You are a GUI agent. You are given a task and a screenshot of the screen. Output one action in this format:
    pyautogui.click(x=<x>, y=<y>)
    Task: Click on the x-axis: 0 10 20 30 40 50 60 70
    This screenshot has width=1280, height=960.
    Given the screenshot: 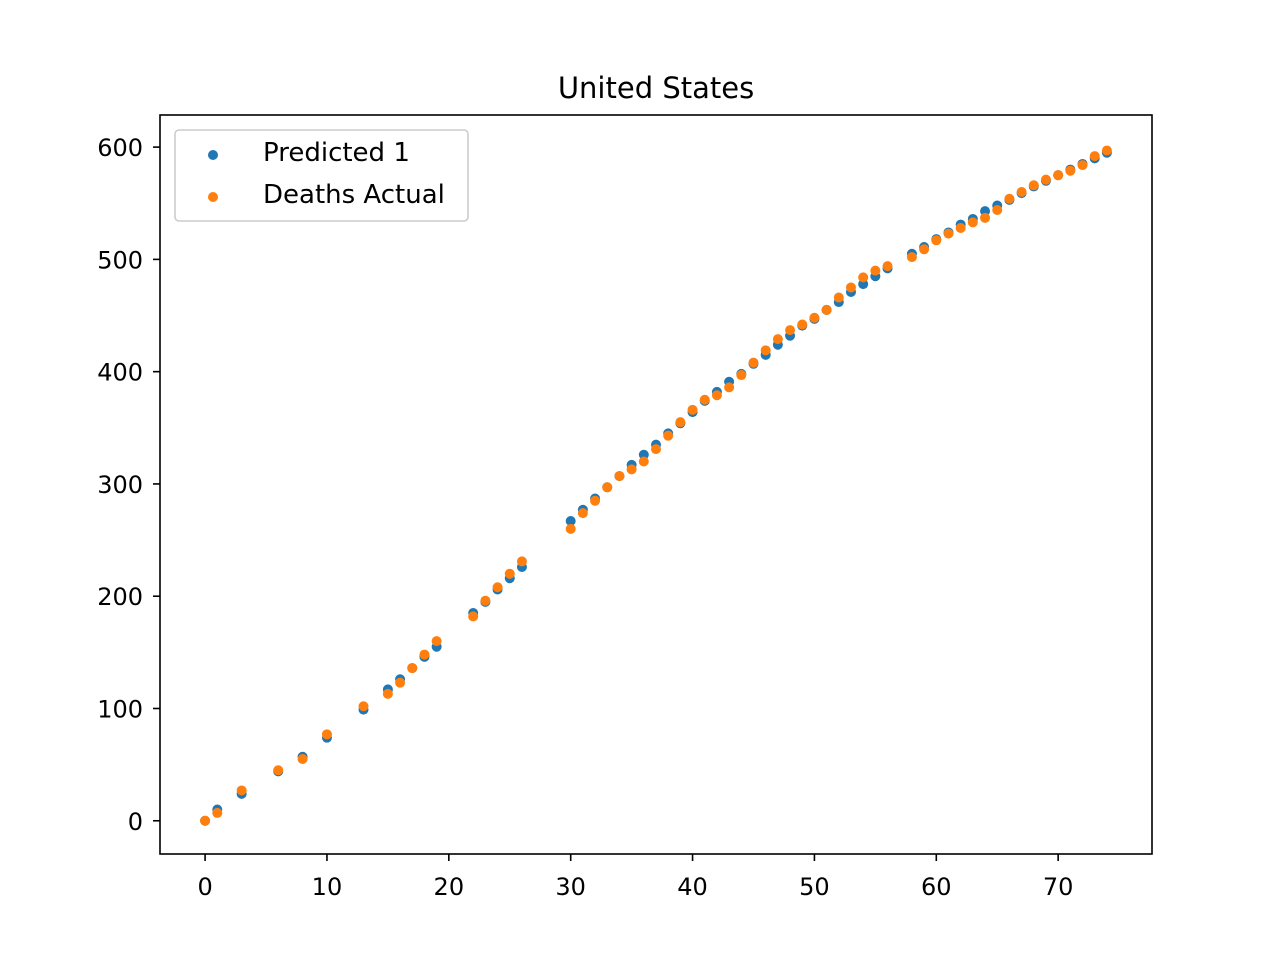 What is the action you would take?
    pyautogui.click(x=635, y=877)
    